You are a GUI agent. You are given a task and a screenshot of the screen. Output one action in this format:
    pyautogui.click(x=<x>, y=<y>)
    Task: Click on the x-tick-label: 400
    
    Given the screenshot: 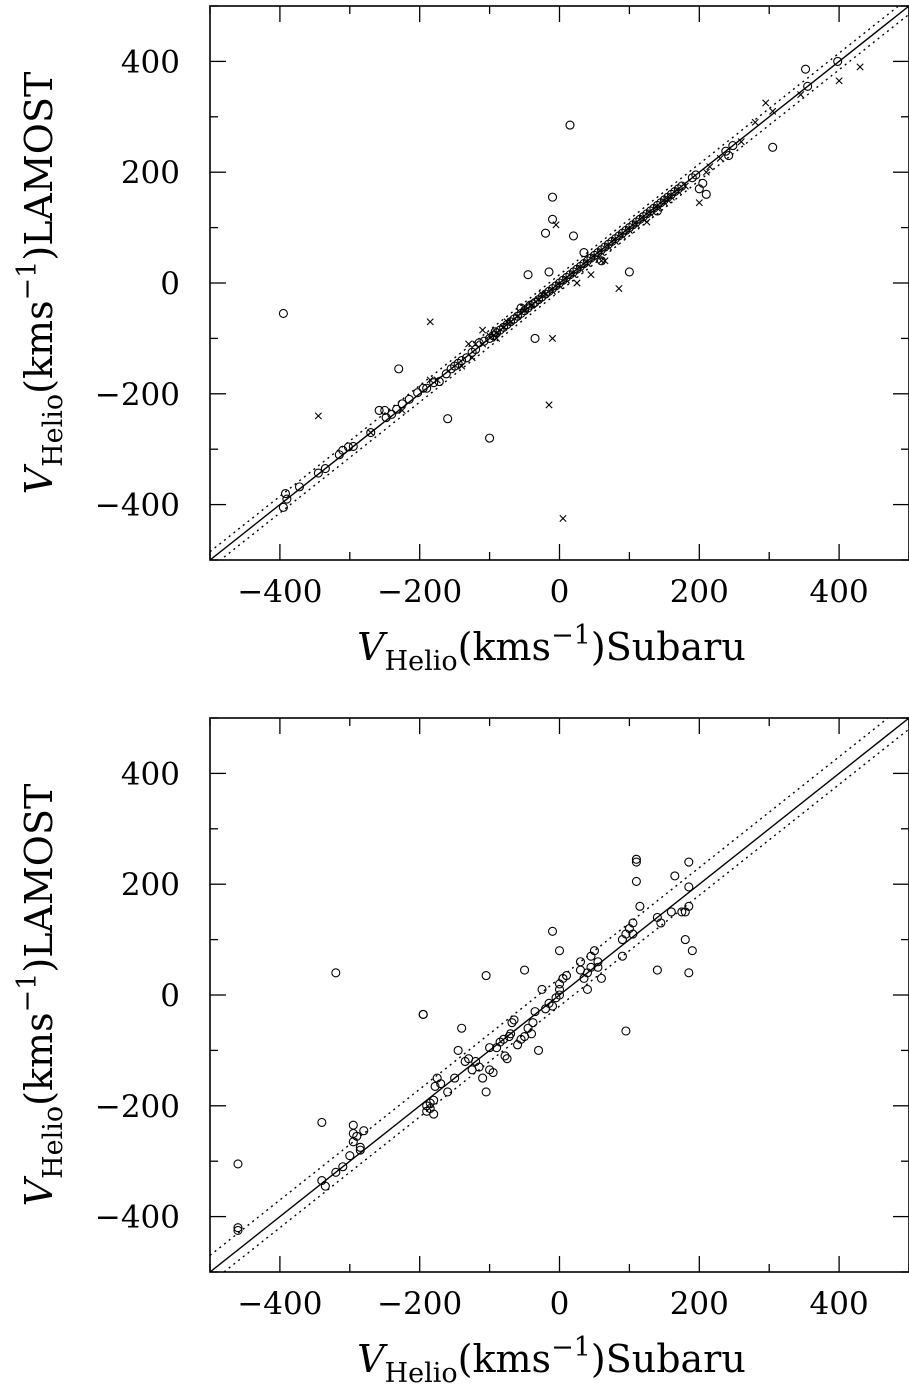 What is the action you would take?
    pyautogui.click(x=839, y=1304)
    